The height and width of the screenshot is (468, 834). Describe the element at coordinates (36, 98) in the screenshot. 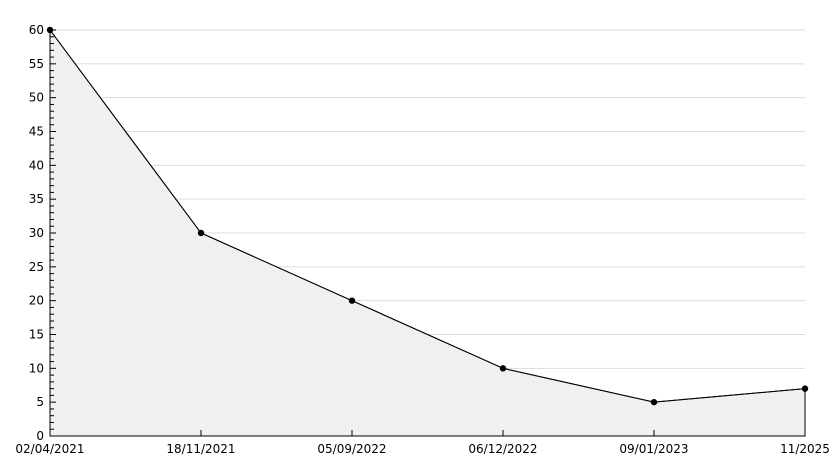

I see `y-axis-tick-label: 50` at that location.